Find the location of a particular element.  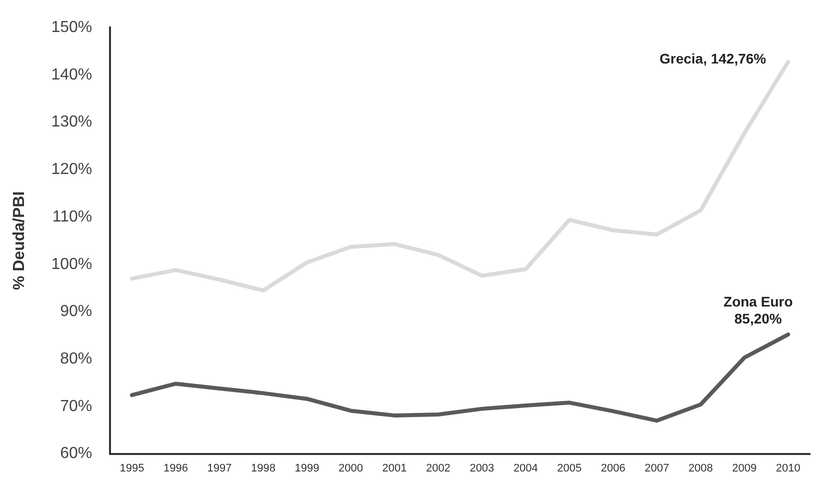

y-tick-label: 100% is located at coordinates (71, 264).